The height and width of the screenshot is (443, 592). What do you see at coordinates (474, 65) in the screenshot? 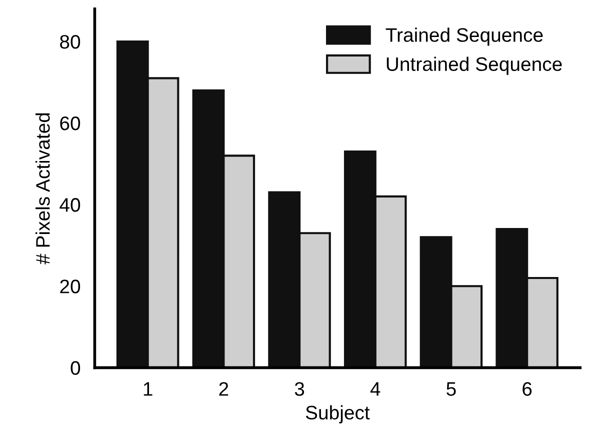
I see `legend-label: Untrained Sequence` at bounding box center [474, 65].